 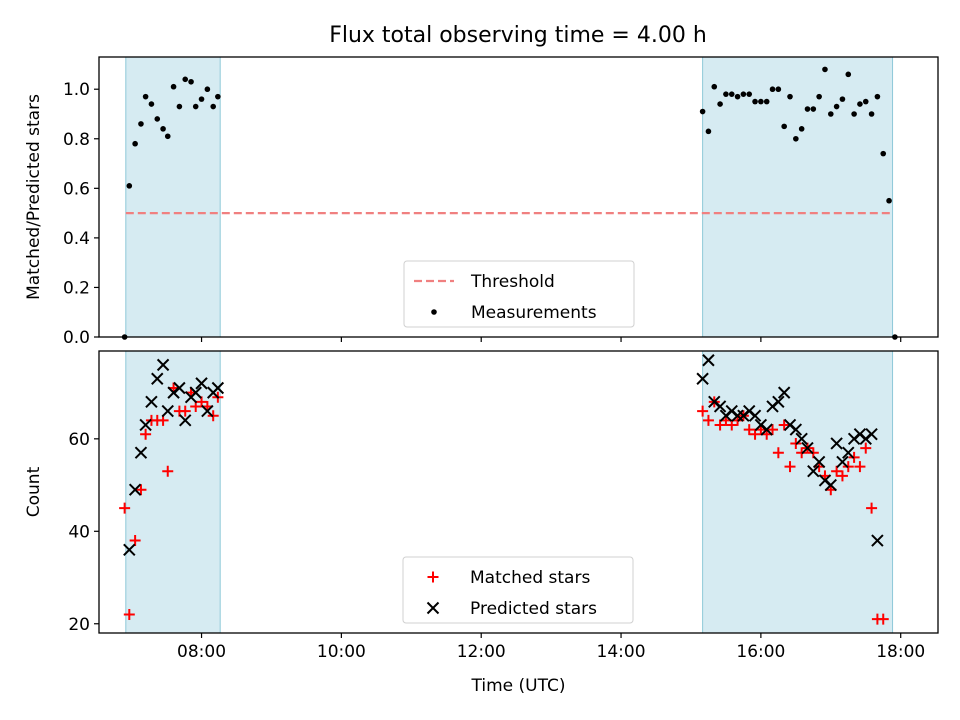 I want to click on y-tick-label: 40, so click(x=79, y=532).